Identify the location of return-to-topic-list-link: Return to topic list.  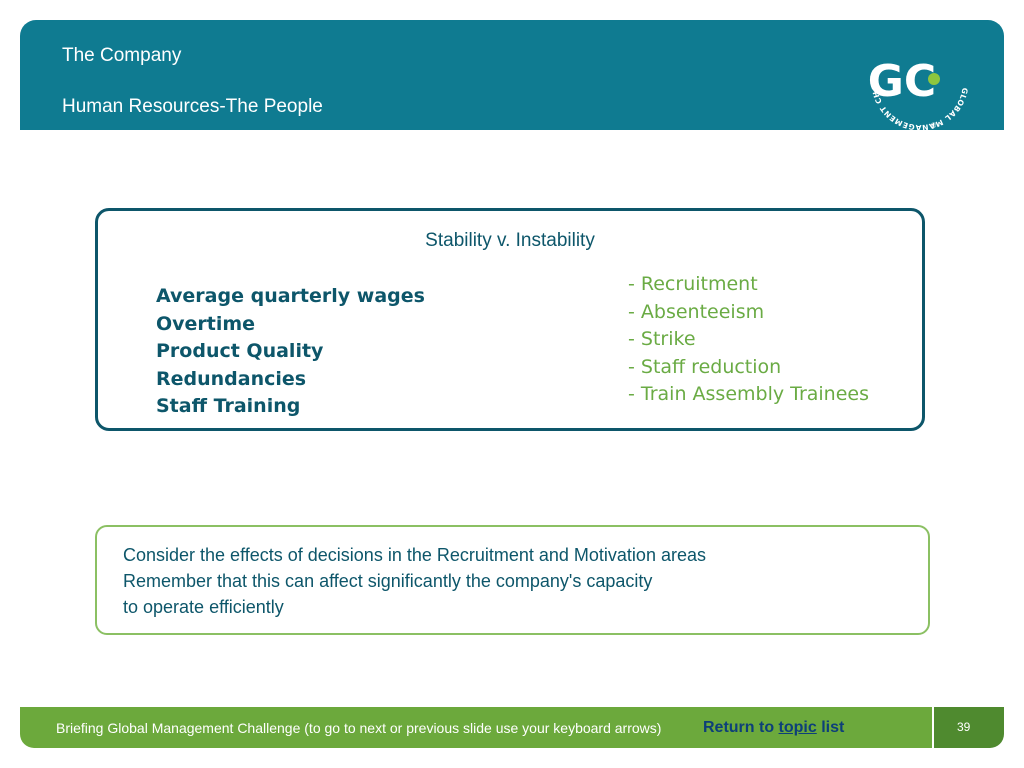
(773, 728).